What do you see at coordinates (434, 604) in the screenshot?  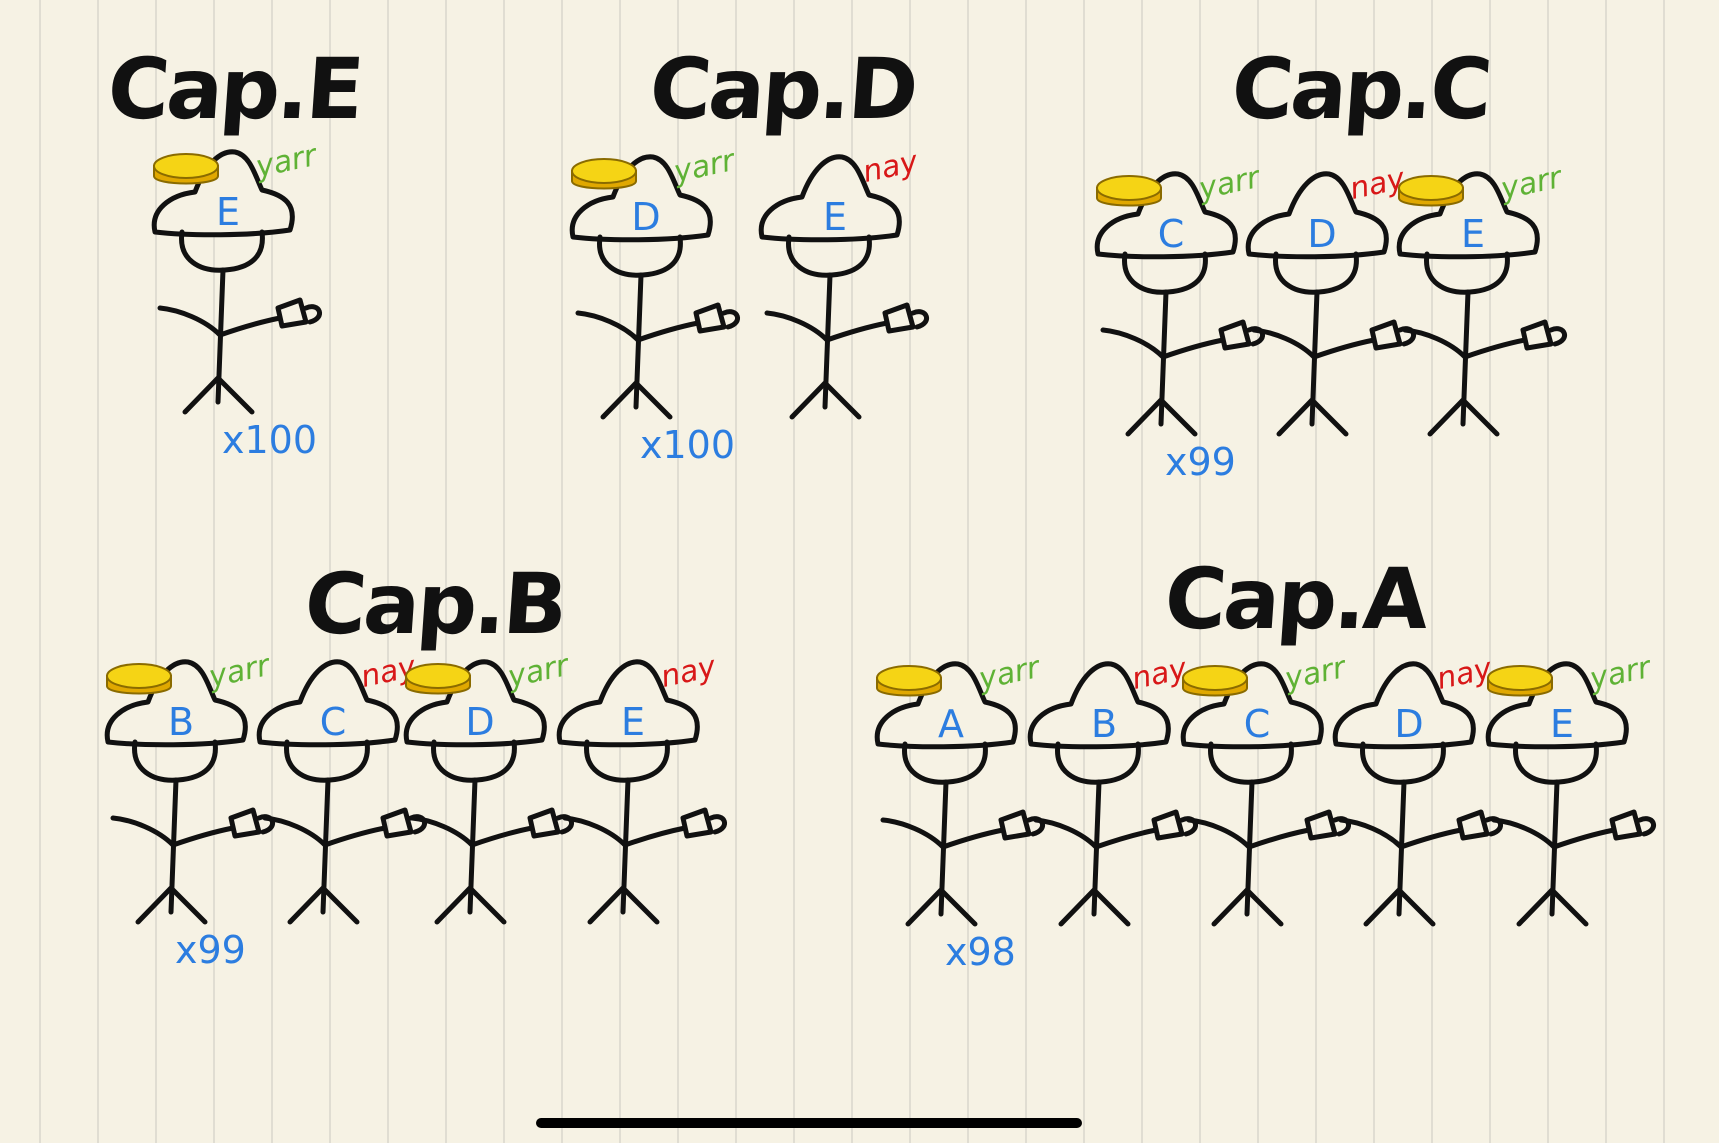 I see `group-title: Cap.B` at bounding box center [434, 604].